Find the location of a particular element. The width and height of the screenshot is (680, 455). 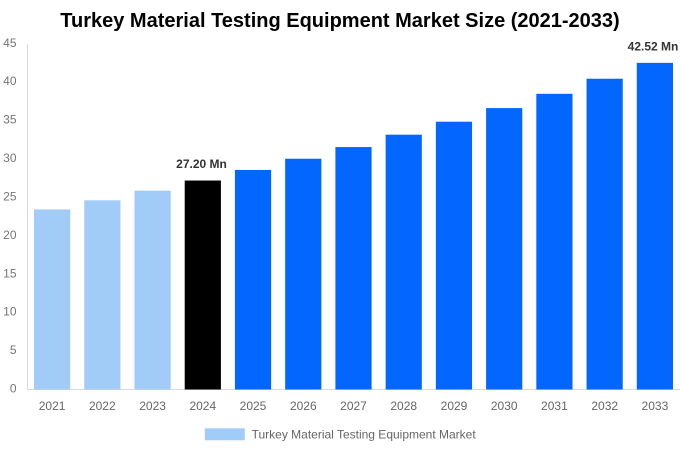

svg-text: 2028 is located at coordinates (403, 406).